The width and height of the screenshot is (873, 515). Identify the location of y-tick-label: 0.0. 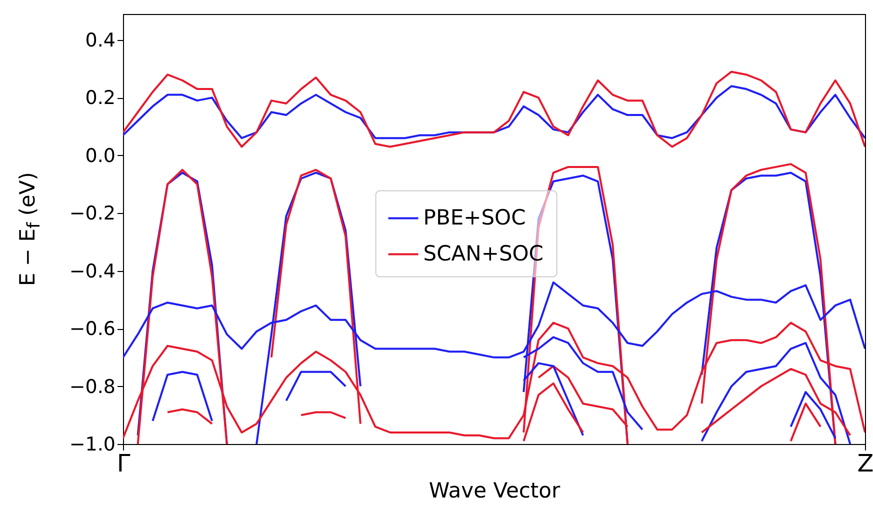
(100, 155).